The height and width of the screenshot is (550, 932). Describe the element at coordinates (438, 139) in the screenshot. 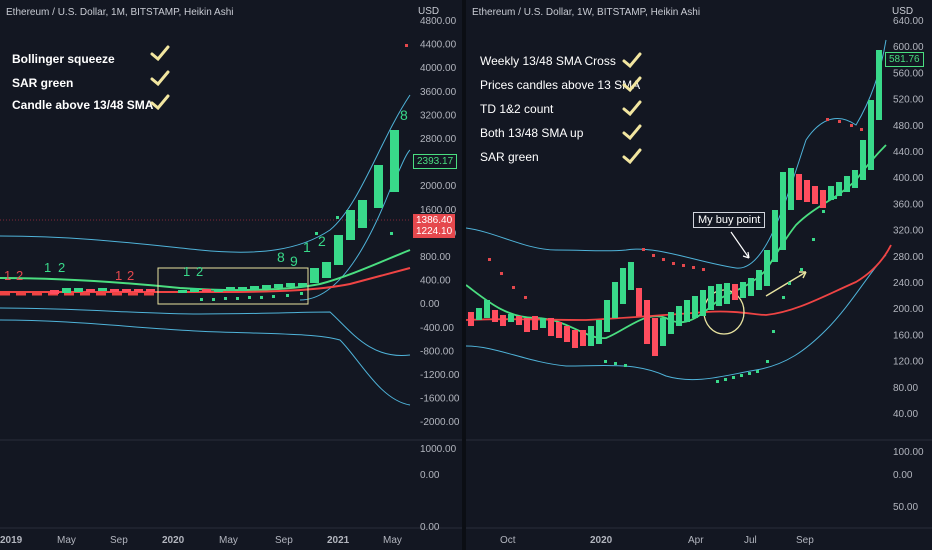

I see `price-tick-label: 2800.00` at that location.